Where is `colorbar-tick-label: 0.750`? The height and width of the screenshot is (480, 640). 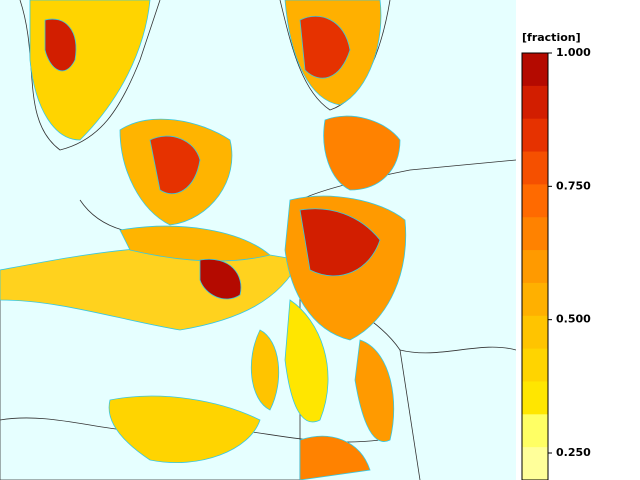 colorbar-tick-label: 0.750 is located at coordinates (573, 185).